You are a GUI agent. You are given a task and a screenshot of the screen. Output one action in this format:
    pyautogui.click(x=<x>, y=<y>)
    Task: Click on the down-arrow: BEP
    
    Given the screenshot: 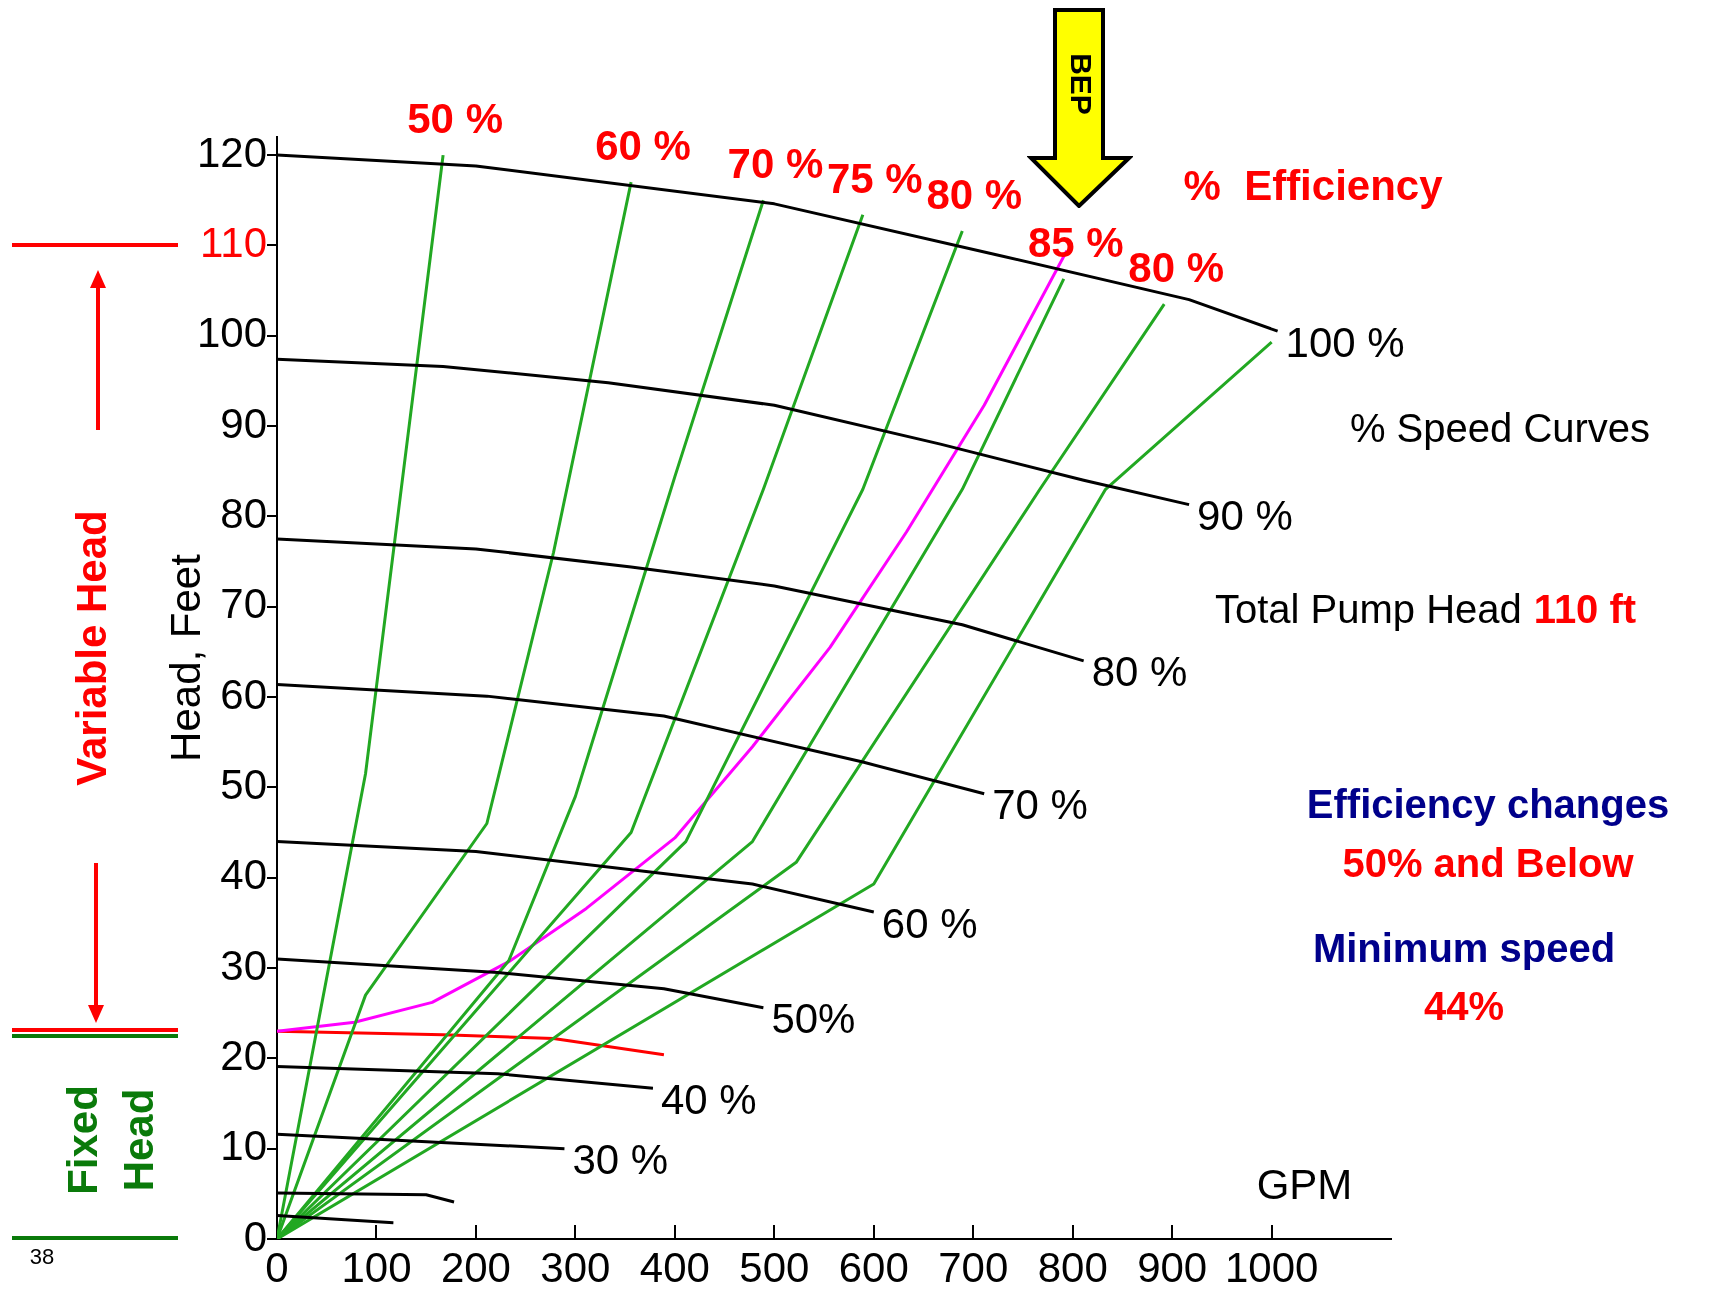 What is the action you would take?
    pyautogui.click(x=1080, y=108)
    